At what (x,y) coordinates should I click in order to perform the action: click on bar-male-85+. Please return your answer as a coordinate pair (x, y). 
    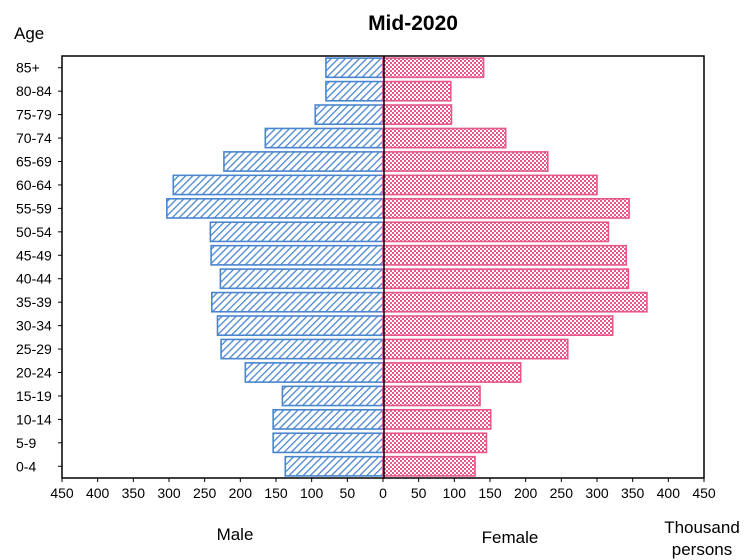
    Looking at the image, I should click on (354, 68).